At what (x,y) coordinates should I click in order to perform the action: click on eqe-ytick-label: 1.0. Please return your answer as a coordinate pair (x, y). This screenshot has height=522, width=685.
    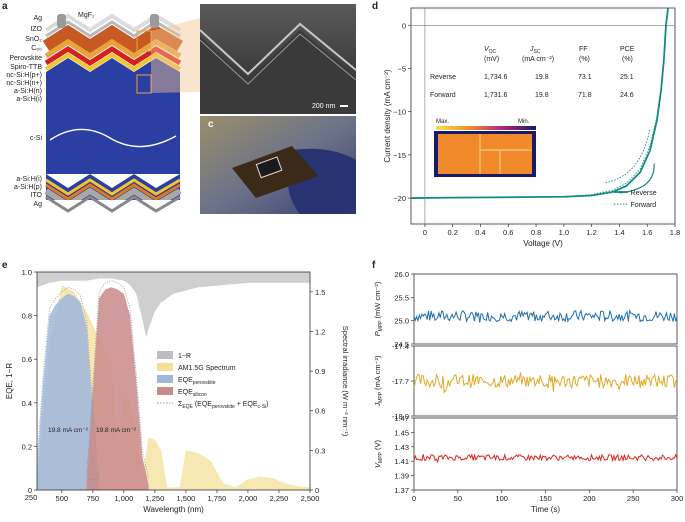
    Looking at the image, I should click on (27, 272).